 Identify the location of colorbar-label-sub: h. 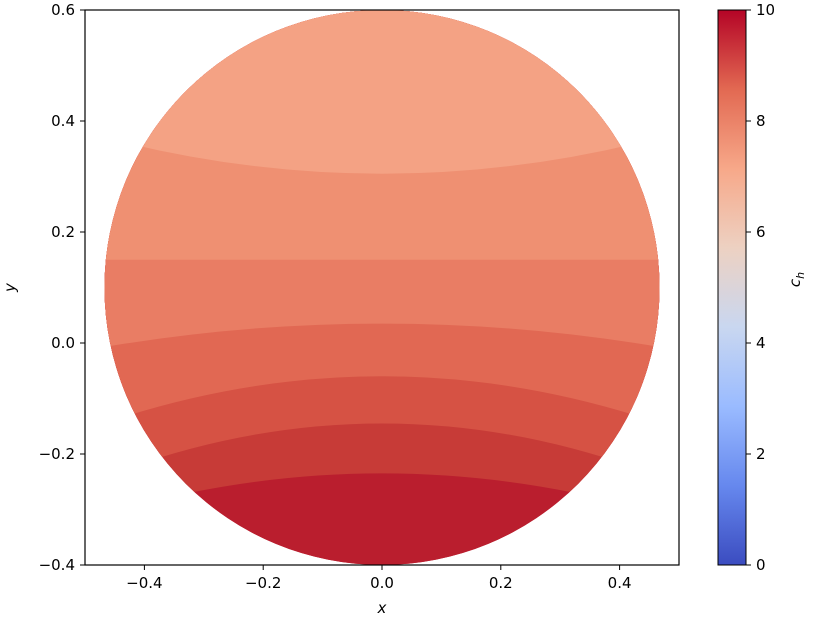
(800, 275).